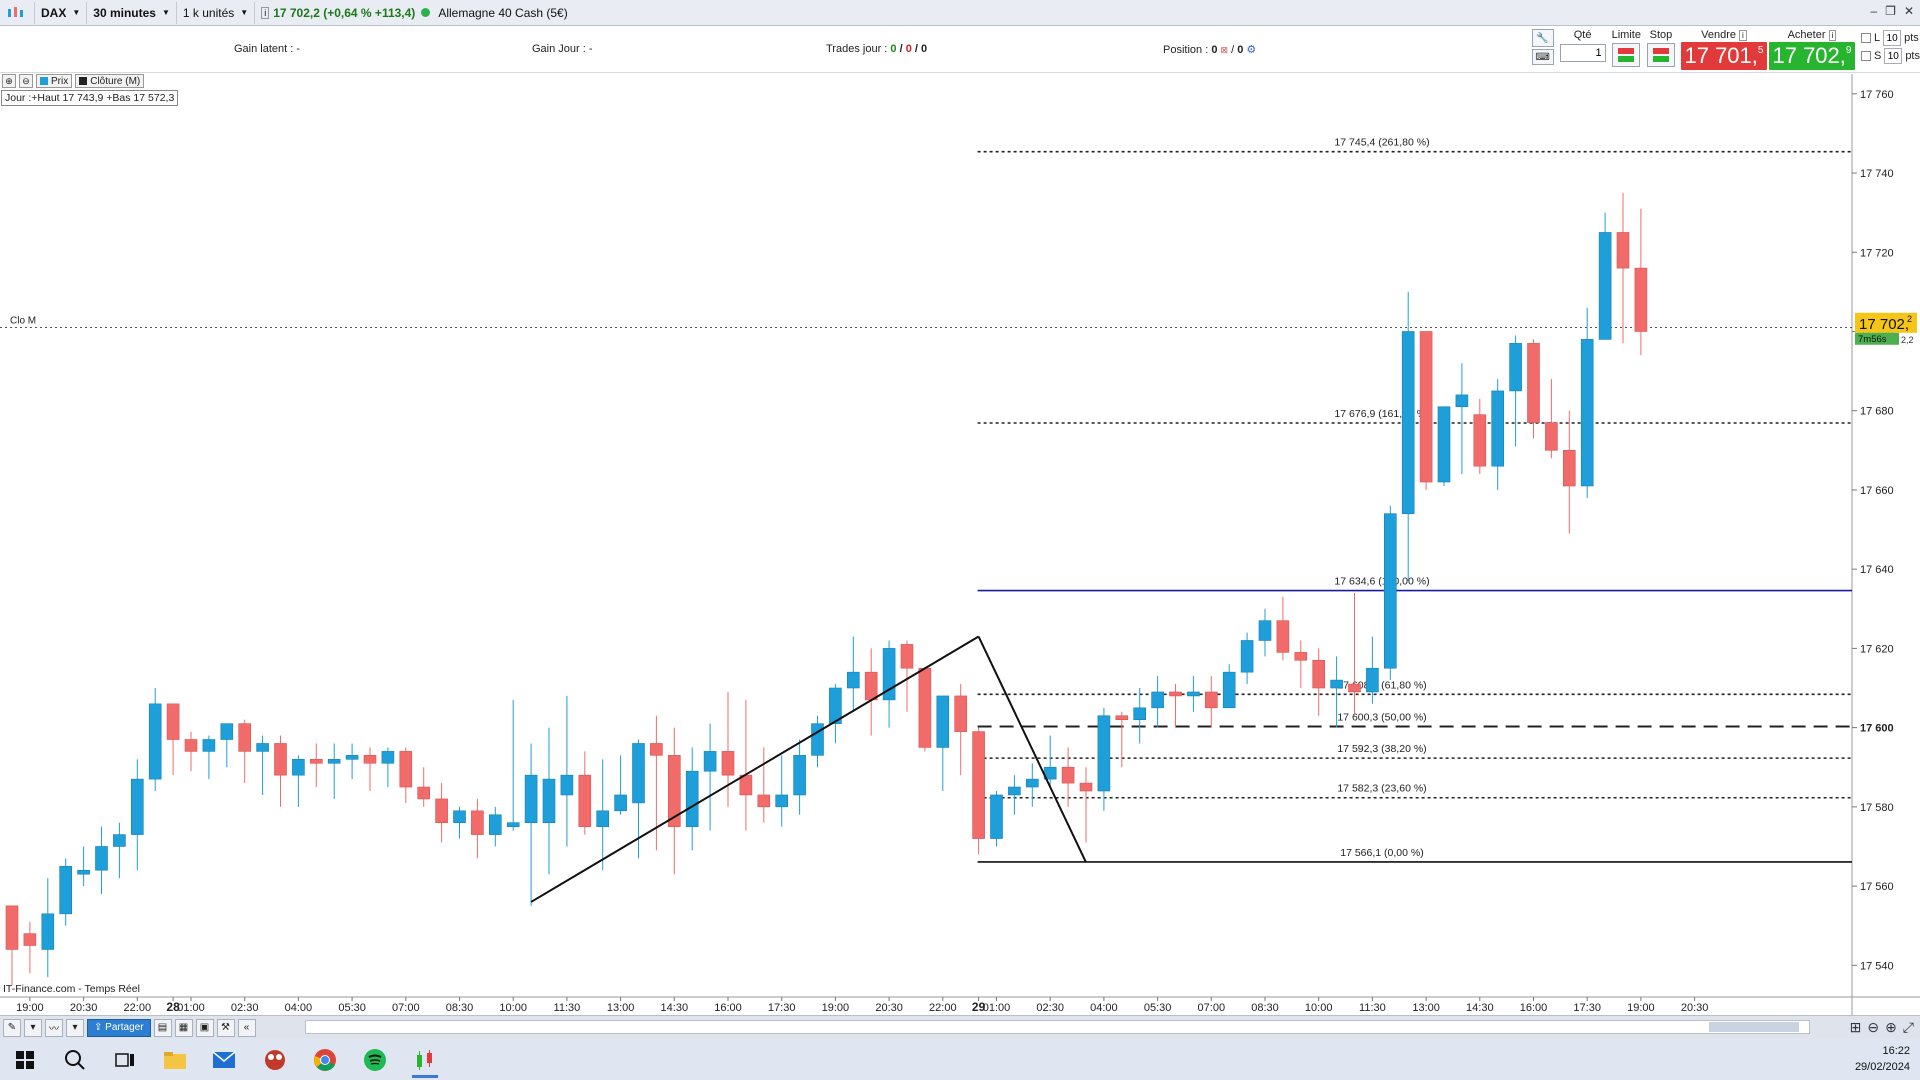  I want to click on x-tick-label: 17:30, so click(1587, 1008).